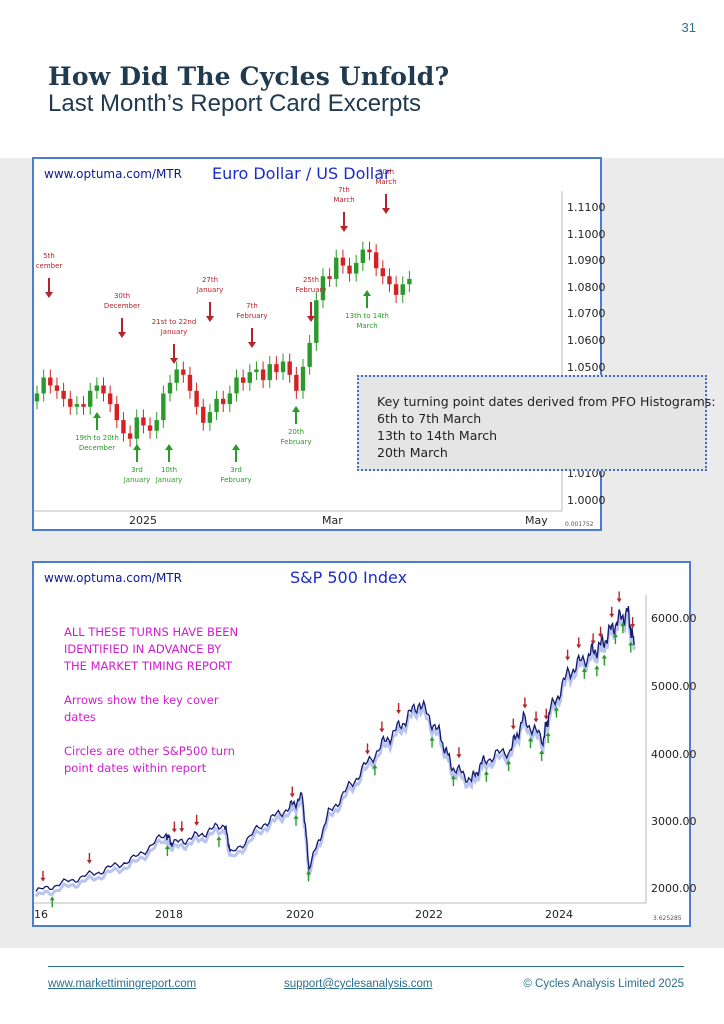 This screenshot has width=724, height=1024. I want to click on spx-ytick: 5000.00, so click(674, 686).